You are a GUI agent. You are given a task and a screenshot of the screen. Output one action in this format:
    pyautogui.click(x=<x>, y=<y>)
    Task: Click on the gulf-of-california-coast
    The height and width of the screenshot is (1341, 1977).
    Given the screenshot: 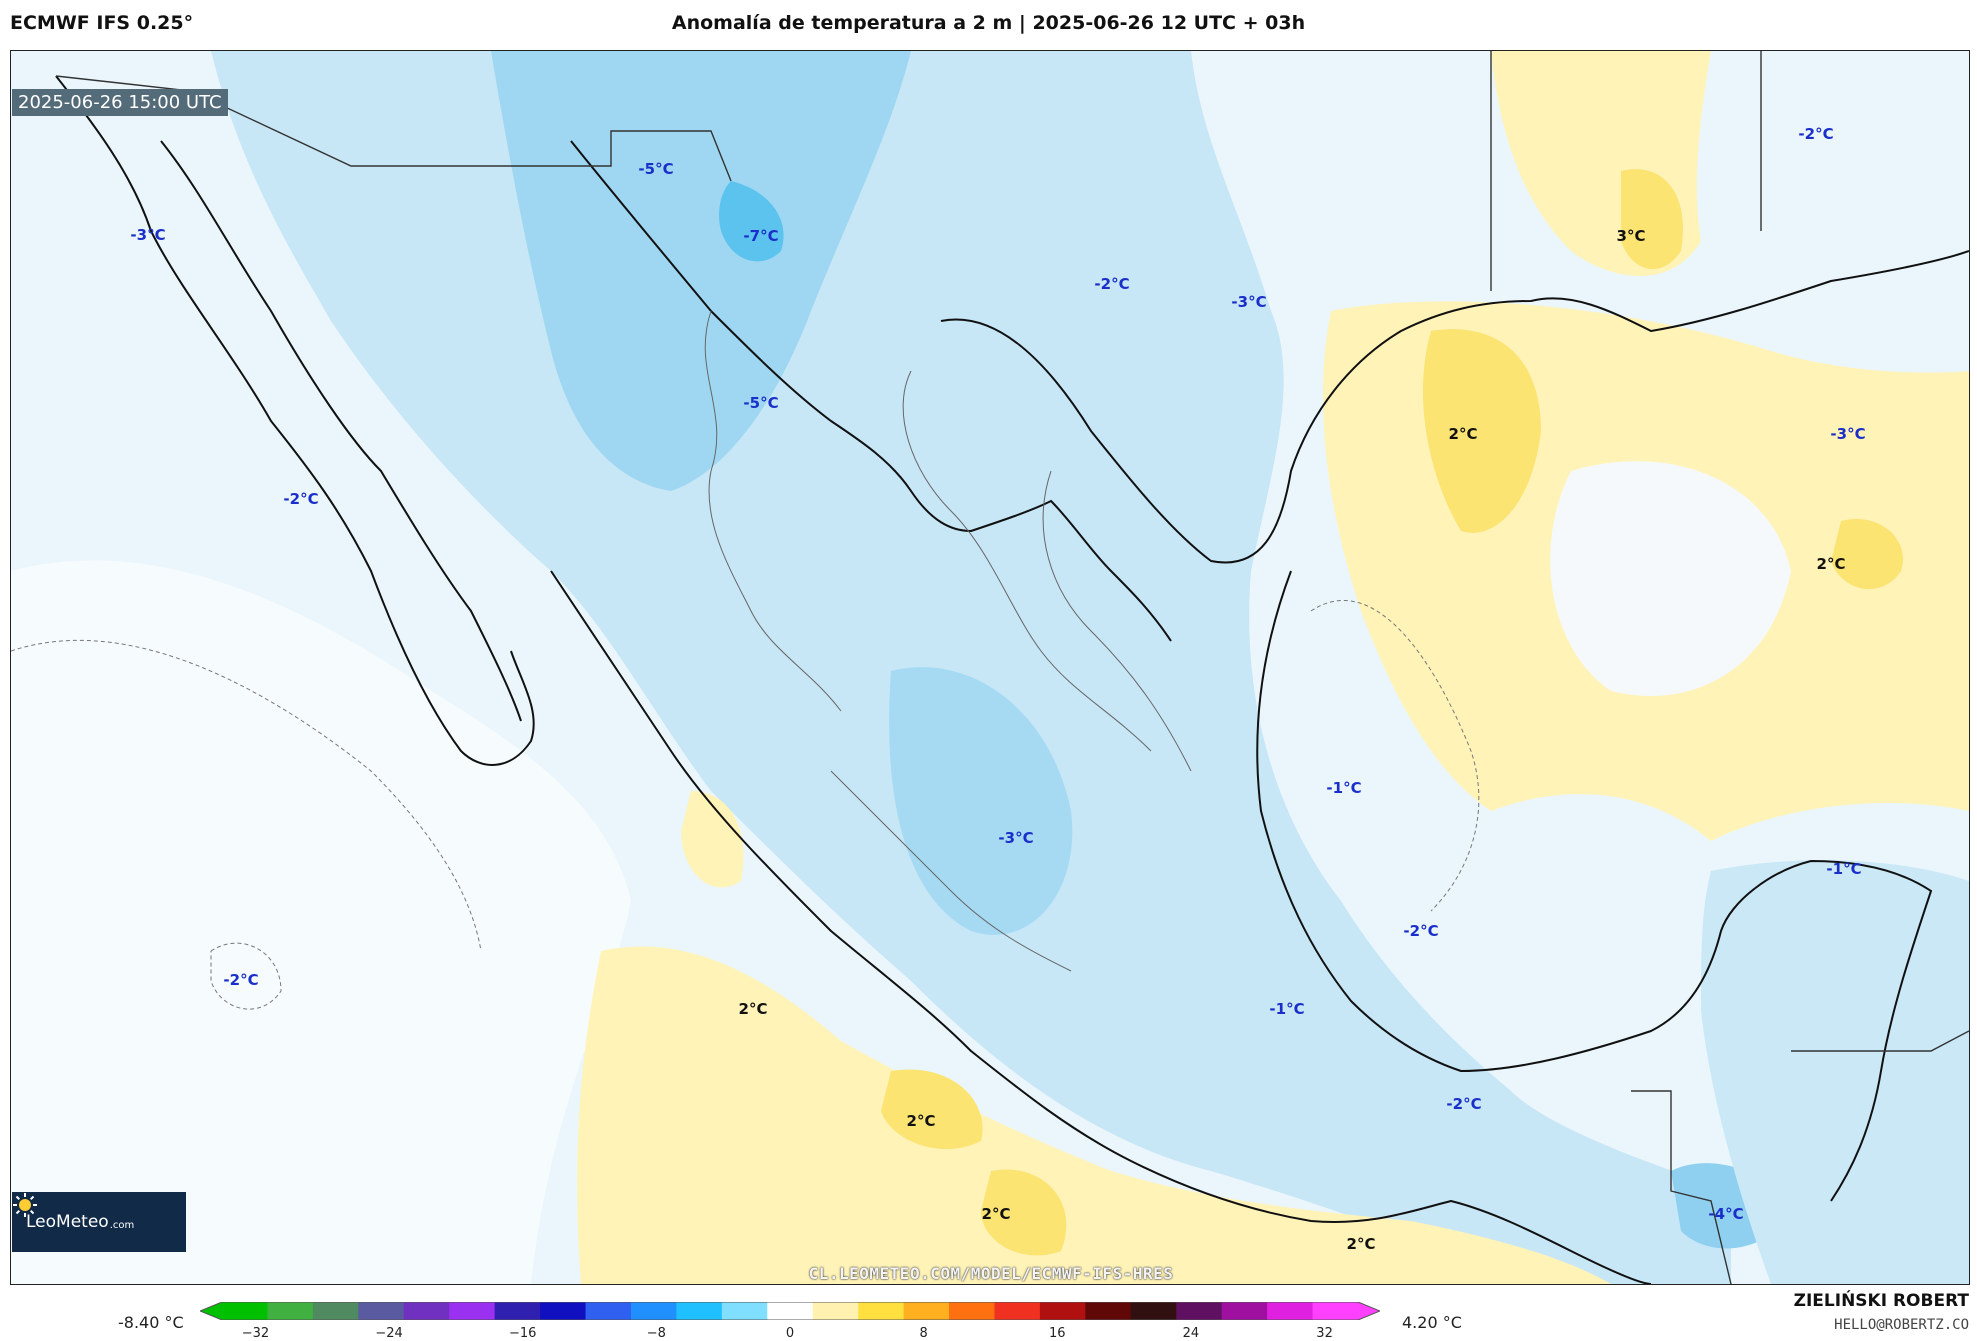 What is the action you would take?
    pyautogui.click(x=871, y=391)
    